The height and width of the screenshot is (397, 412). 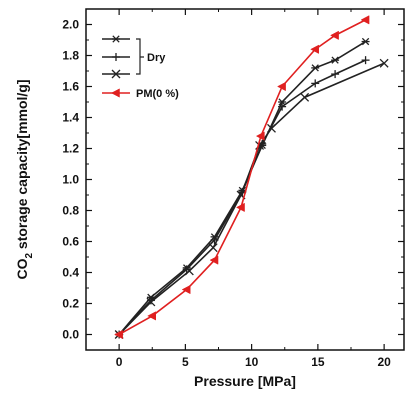 What do you see at coordinates (70, 211) in the screenshot?
I see `y-tick-label: 0.8` at bounding box center [70, 211].